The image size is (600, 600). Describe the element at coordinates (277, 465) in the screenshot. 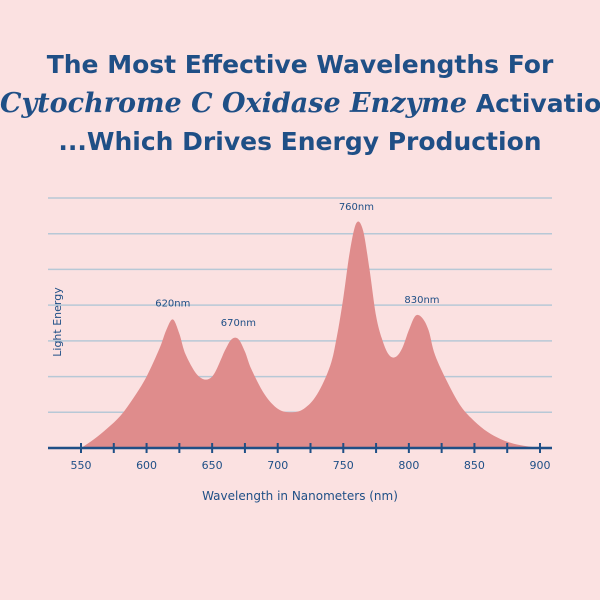

I see `x-tick-label: 700` at that location.